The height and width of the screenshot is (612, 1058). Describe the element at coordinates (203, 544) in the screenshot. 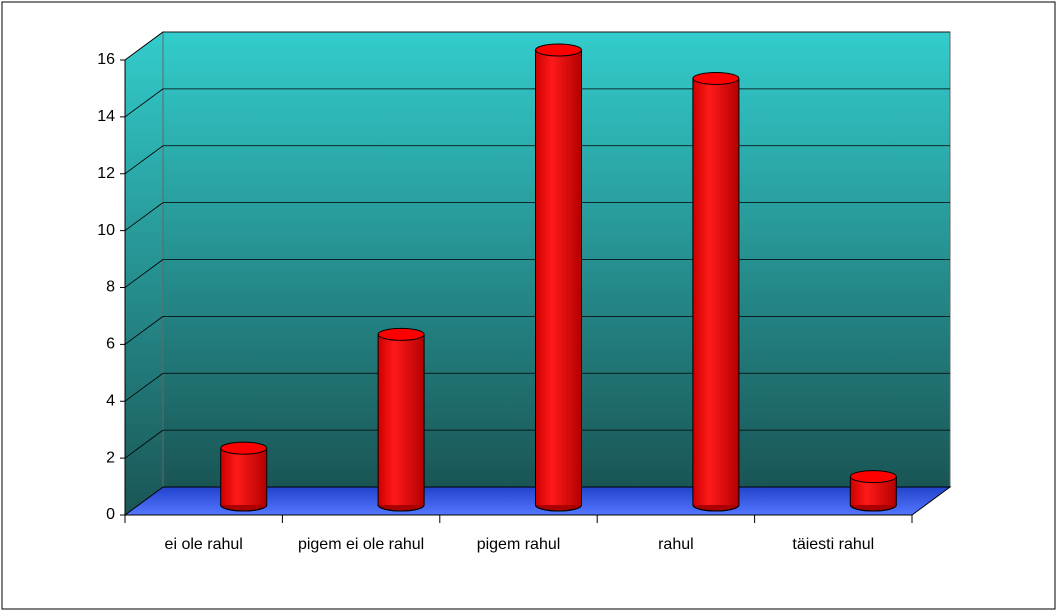

I see `x-tick-label: ei ole rahul` at that location.